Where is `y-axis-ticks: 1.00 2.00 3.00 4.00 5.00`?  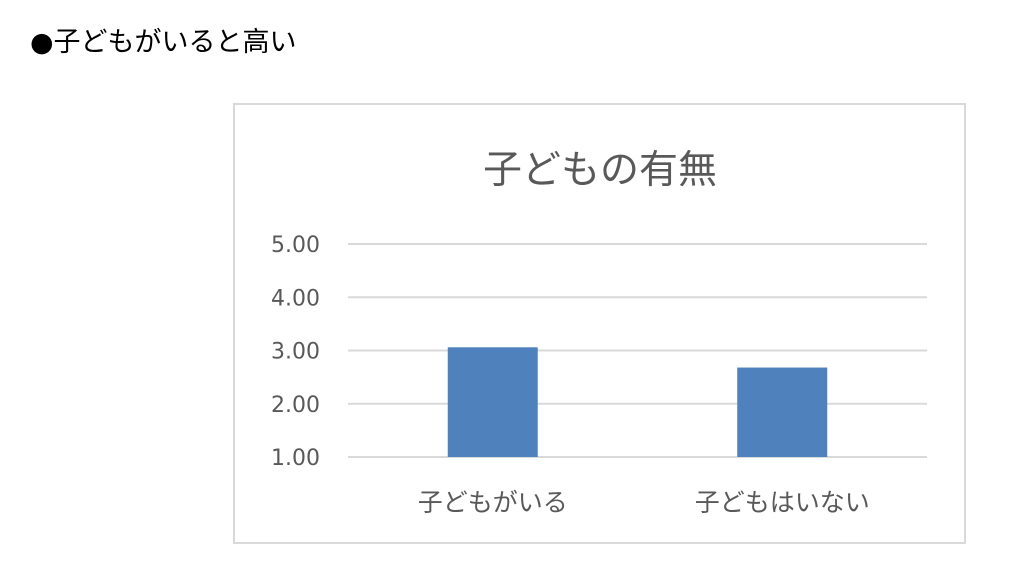
y-axis-ticks: 1.00 2.00 3.00 4.00 5.00 is located at coordinates (295, 352).